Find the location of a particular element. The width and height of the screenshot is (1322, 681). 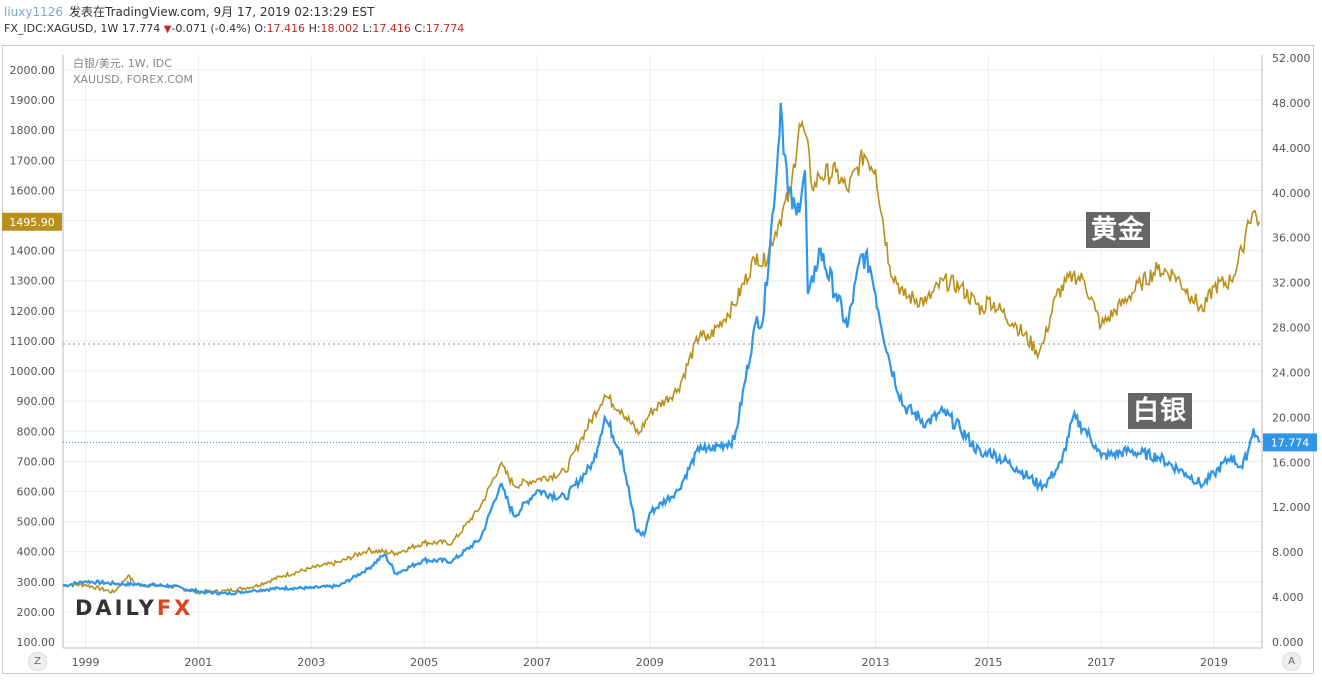

left-axis-tick-label: 1100.00 is located at coordinates (33, 341).